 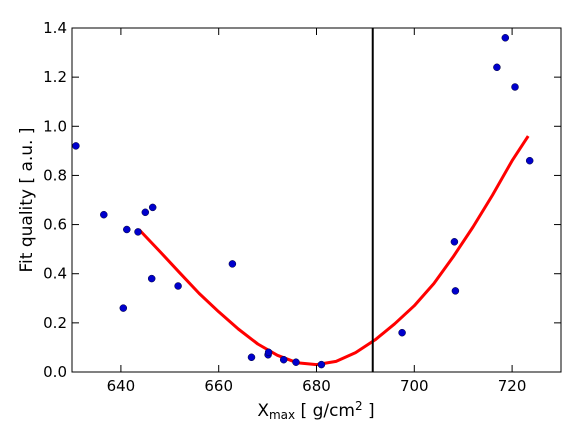 I want to click on x-axis-label-end: ], so click(x=369, y=411).